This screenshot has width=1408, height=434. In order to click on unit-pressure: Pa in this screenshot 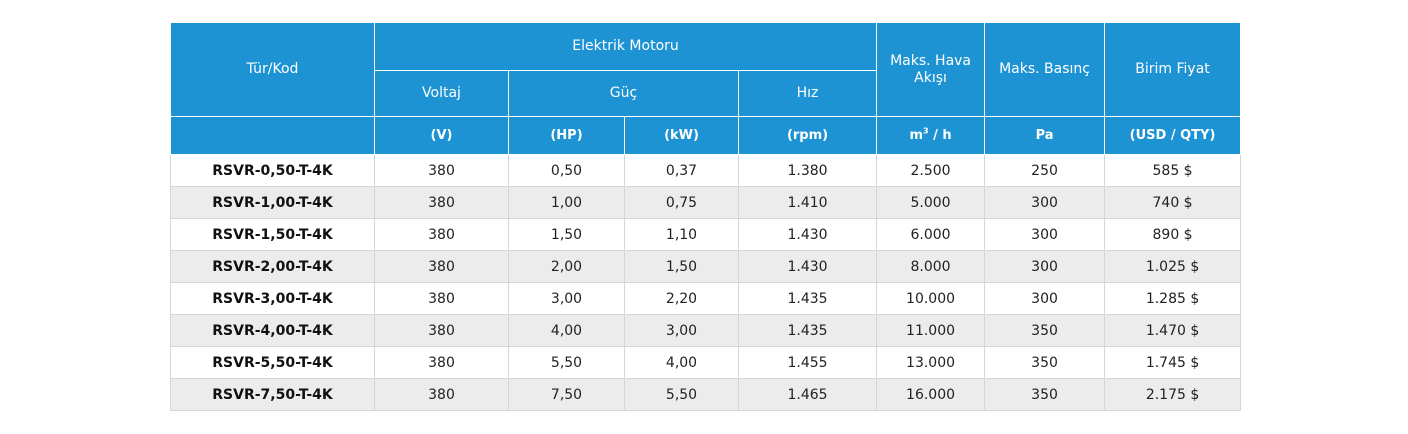, I will do `click(1045, 135)`.